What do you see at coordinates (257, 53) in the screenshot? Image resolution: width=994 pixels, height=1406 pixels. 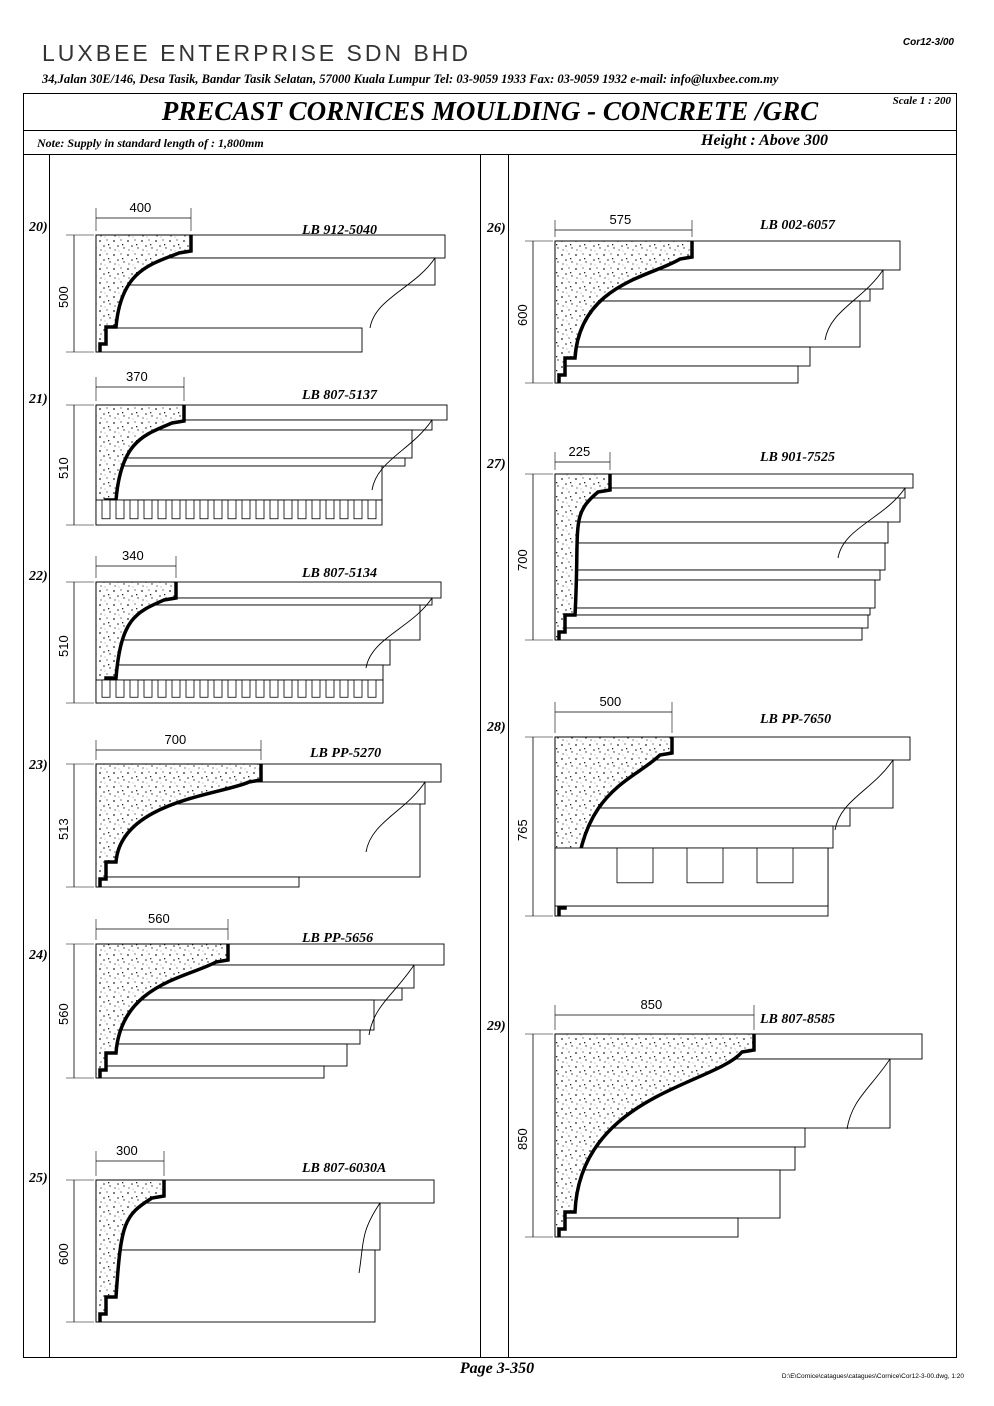 I see `company-name: LUXBEE ENTERPRISE SDN BHD` at bounding box center [257, 53].